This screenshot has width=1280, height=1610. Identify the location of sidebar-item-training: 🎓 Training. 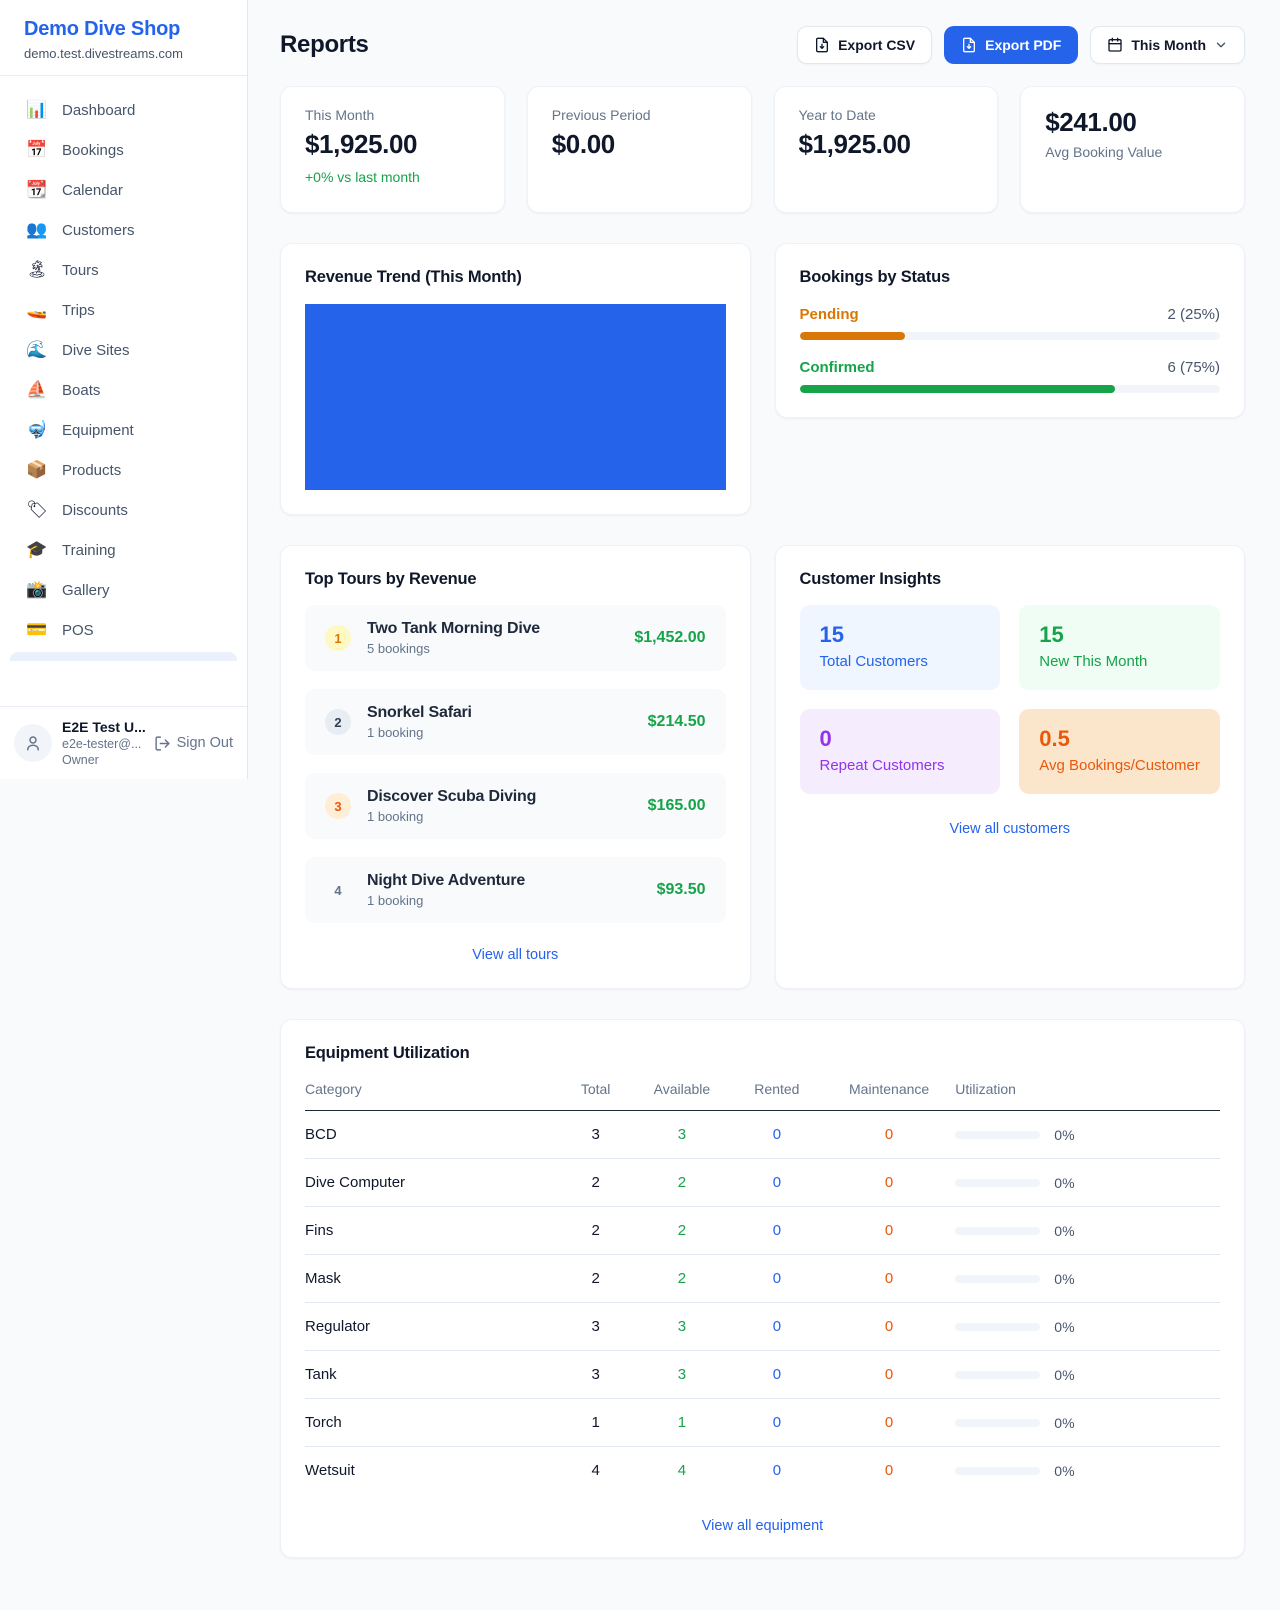
(123, 550).